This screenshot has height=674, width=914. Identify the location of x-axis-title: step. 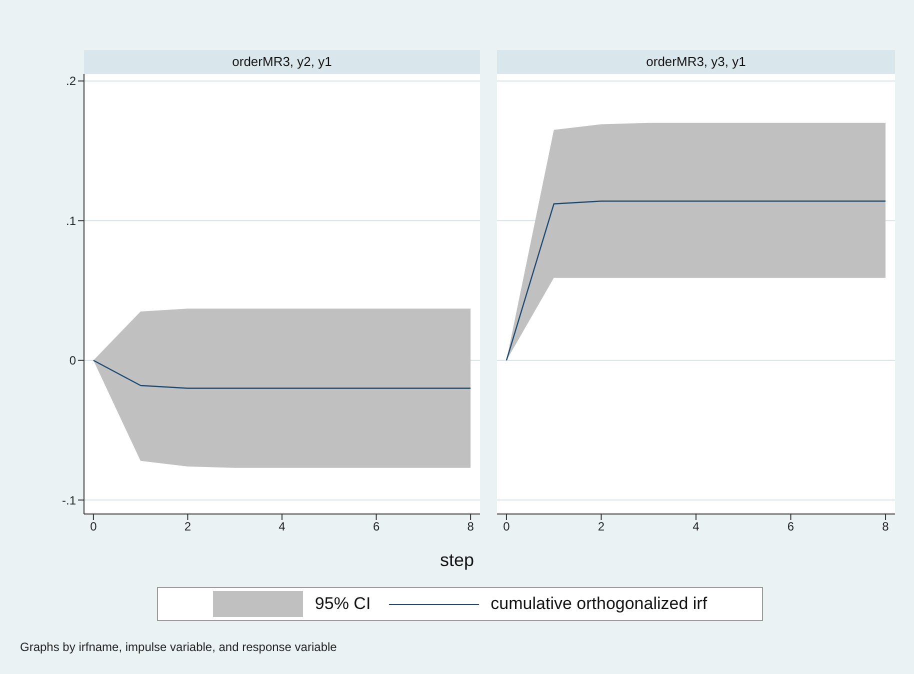
(457, 560).